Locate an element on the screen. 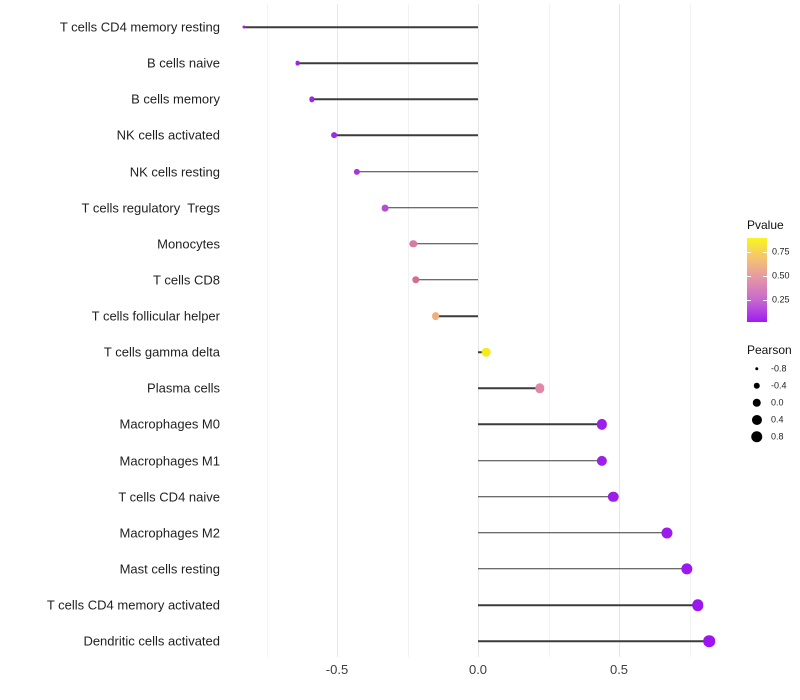 The width and height of the screenshot is (800, 700). y-axis-label: Mast cells resting is located at coordinates (169, 569).